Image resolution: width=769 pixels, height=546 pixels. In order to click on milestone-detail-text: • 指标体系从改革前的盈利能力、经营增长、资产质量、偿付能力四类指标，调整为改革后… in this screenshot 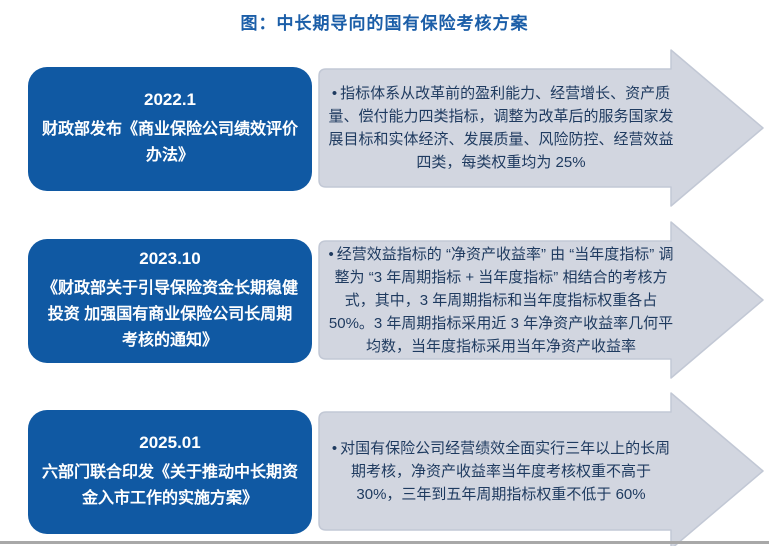, I will do `click(501, 128)`.